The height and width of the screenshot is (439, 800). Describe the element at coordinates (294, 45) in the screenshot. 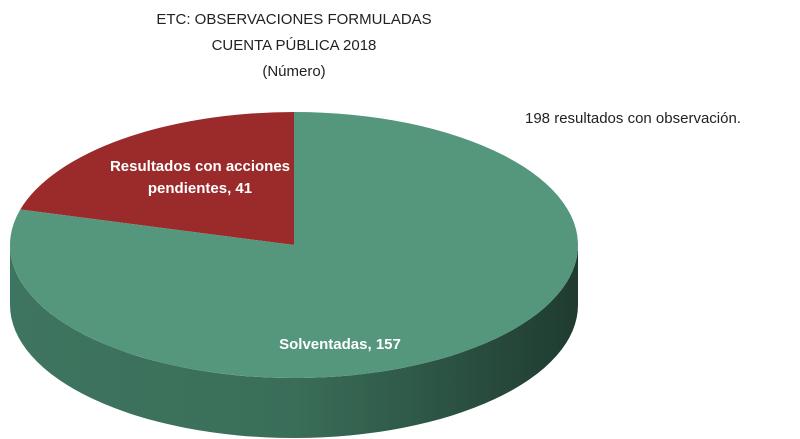

I see `chart-title: CUENTA PÚBLICA 2018` at that location.